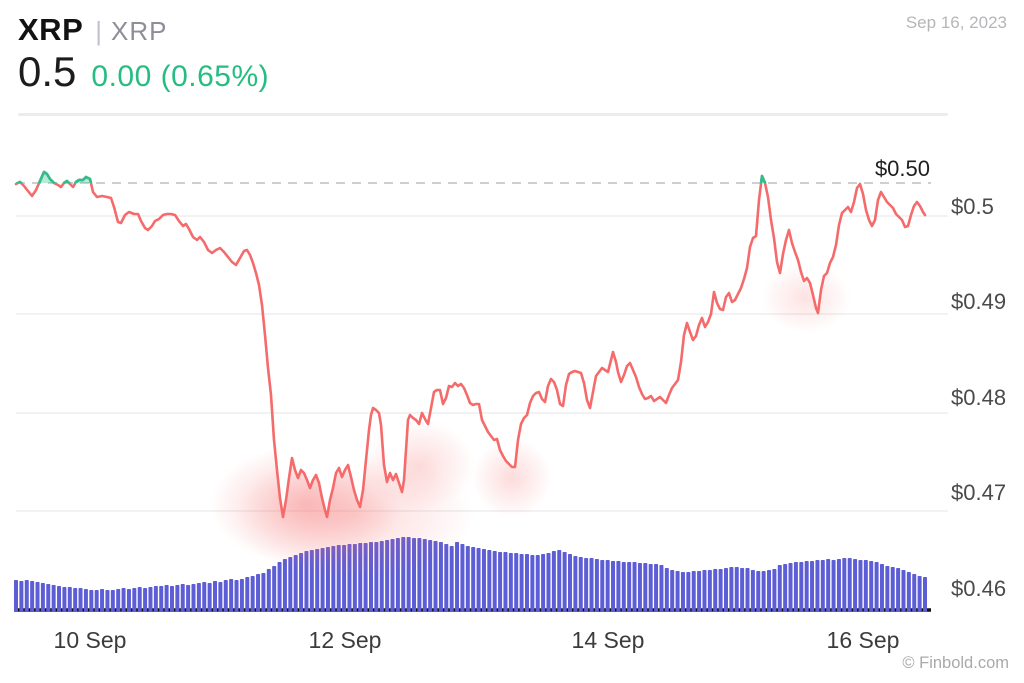  I want to click on x-axis-label: 12 Sep, so click(345, 640).